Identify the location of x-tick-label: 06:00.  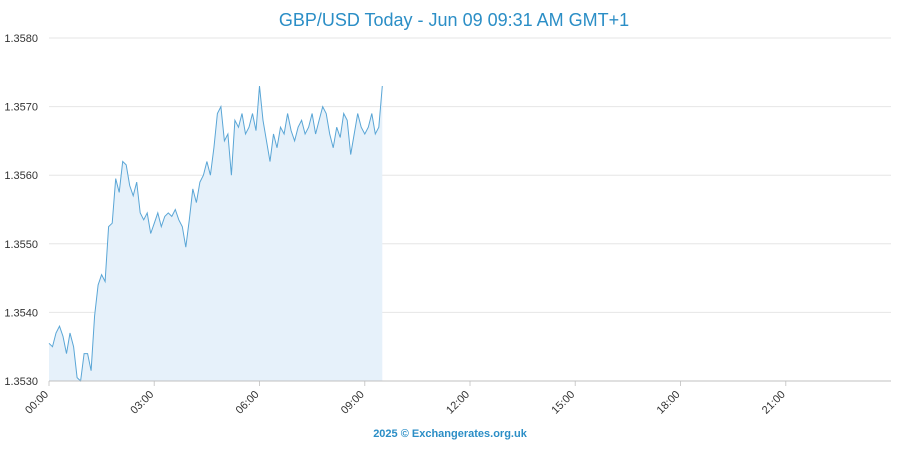
(248, 403).